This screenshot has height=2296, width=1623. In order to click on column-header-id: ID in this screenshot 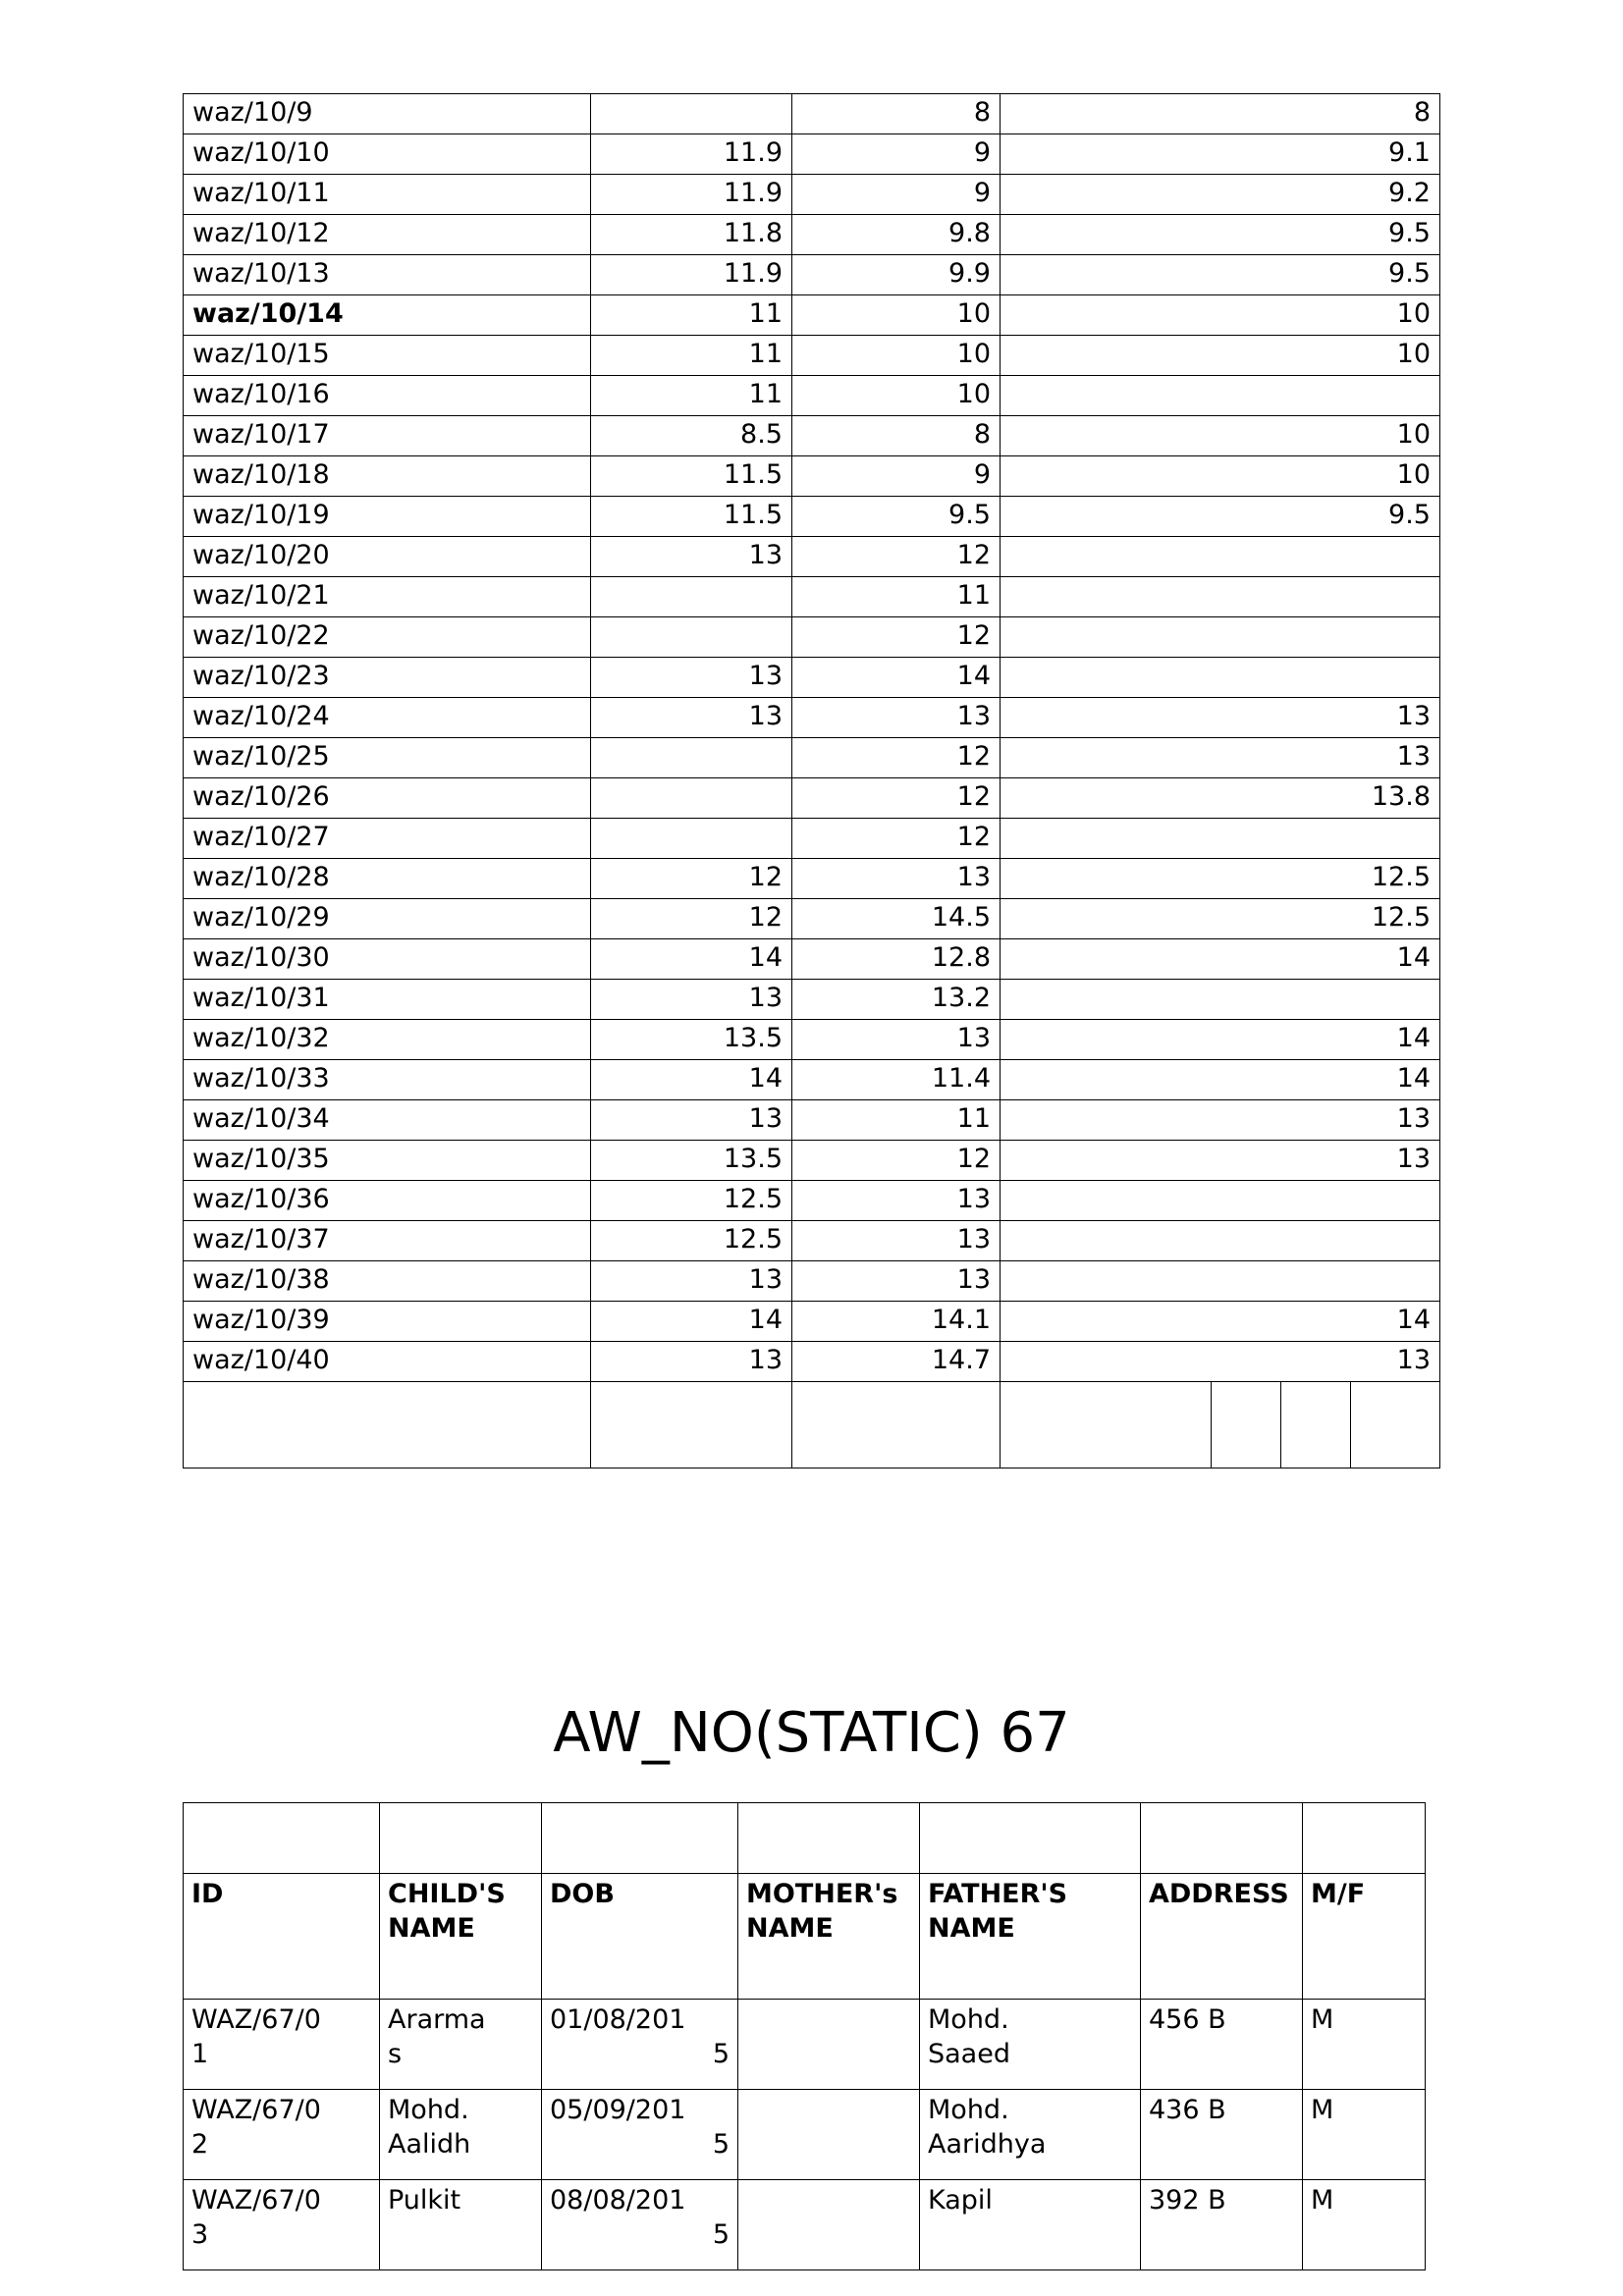, I will do `click(281, 1936)`.